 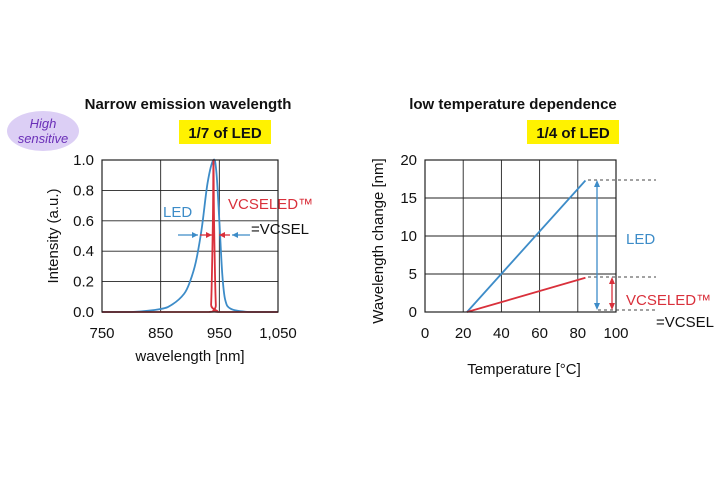 What do you see at coordinates (83, 251) in the screenshot?
I see `chart1-ytick-label: 0.4` at bounding box center [83, 251].